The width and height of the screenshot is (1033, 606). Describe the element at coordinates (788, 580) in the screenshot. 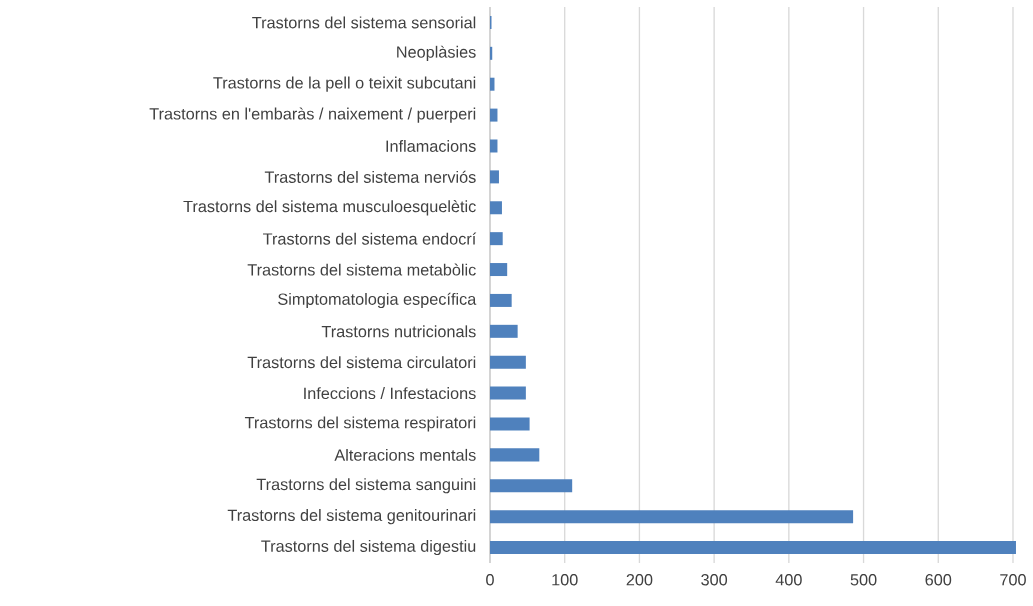

I see `x-tick-label: 400` at that location.